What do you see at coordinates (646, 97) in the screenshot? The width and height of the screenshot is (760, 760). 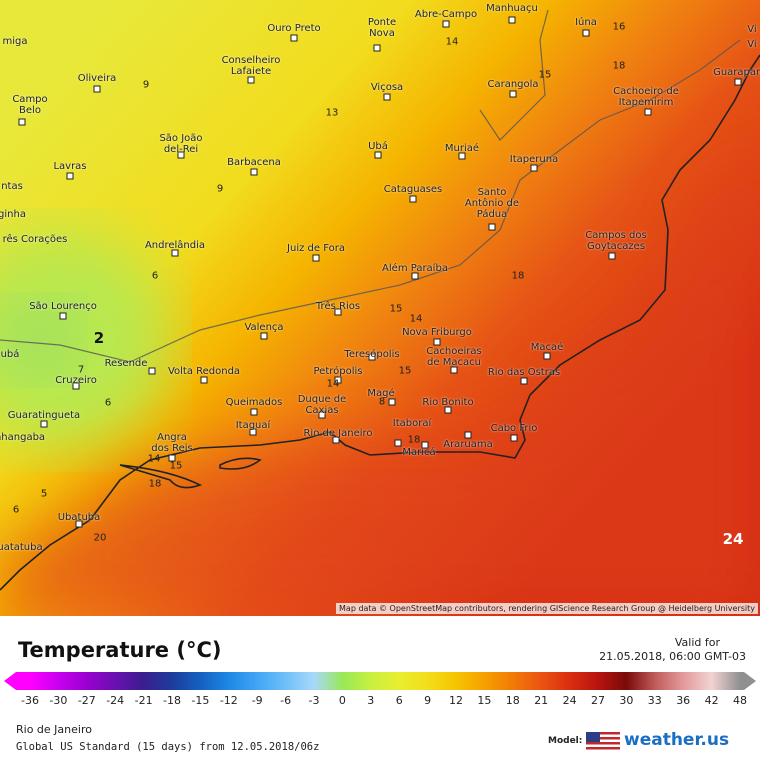 I see `city-label: Cachoeiro de Itapemirim` at bounding box center [646, 97].